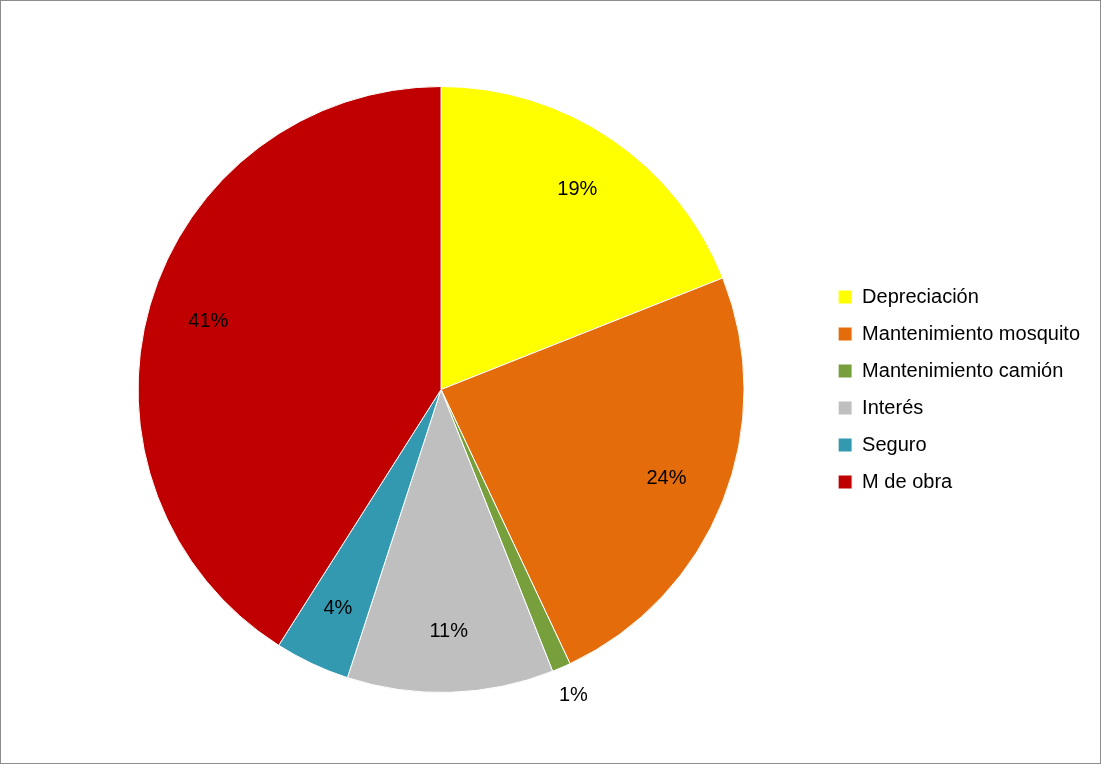 This screenshot has height=764, width=1101. What do you see at coordinates (893, 406) in the screenshot?
I see `legend-label: Interés` at bounding box center [893, 406].